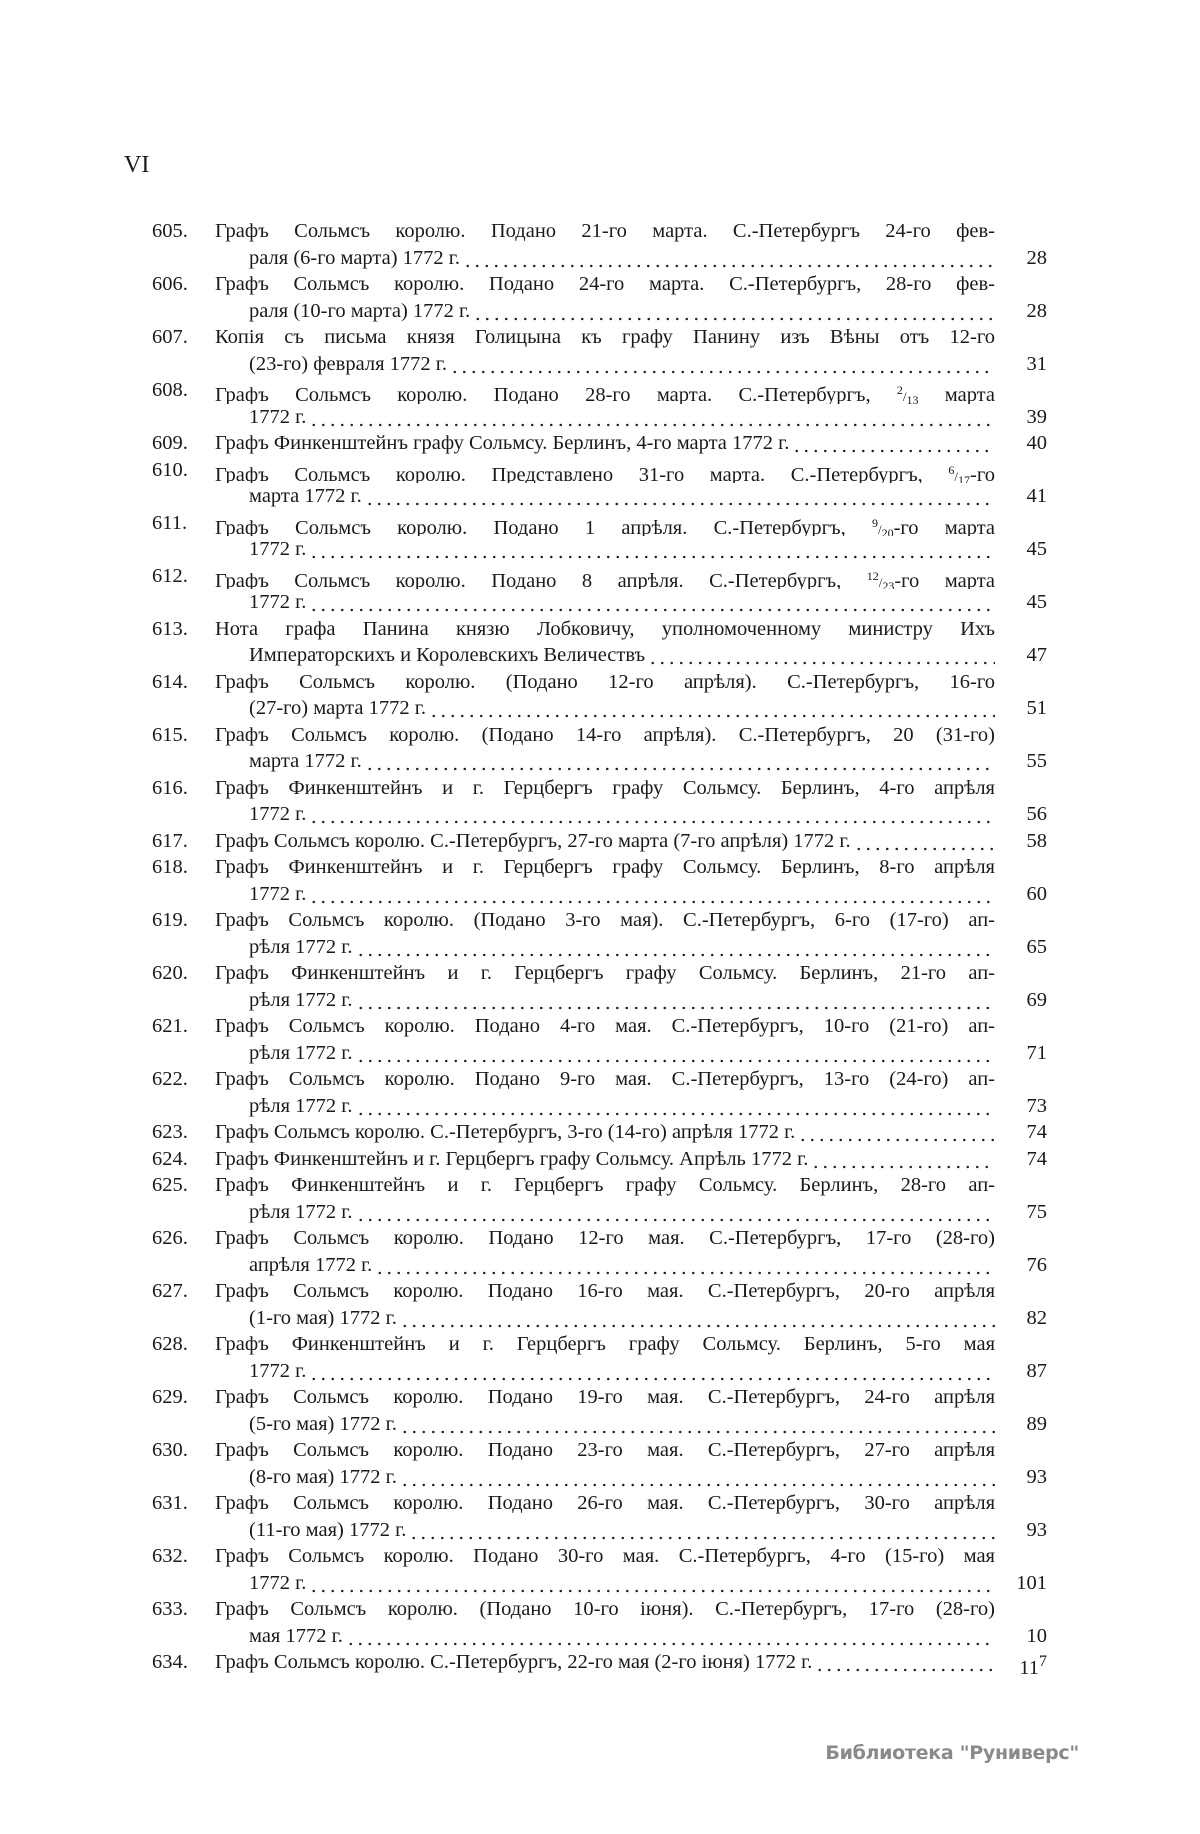  What do you see at coordinates (170, 973) in the screenshot?
I see `entry-number: 620.` at bounding box center [170, 973].